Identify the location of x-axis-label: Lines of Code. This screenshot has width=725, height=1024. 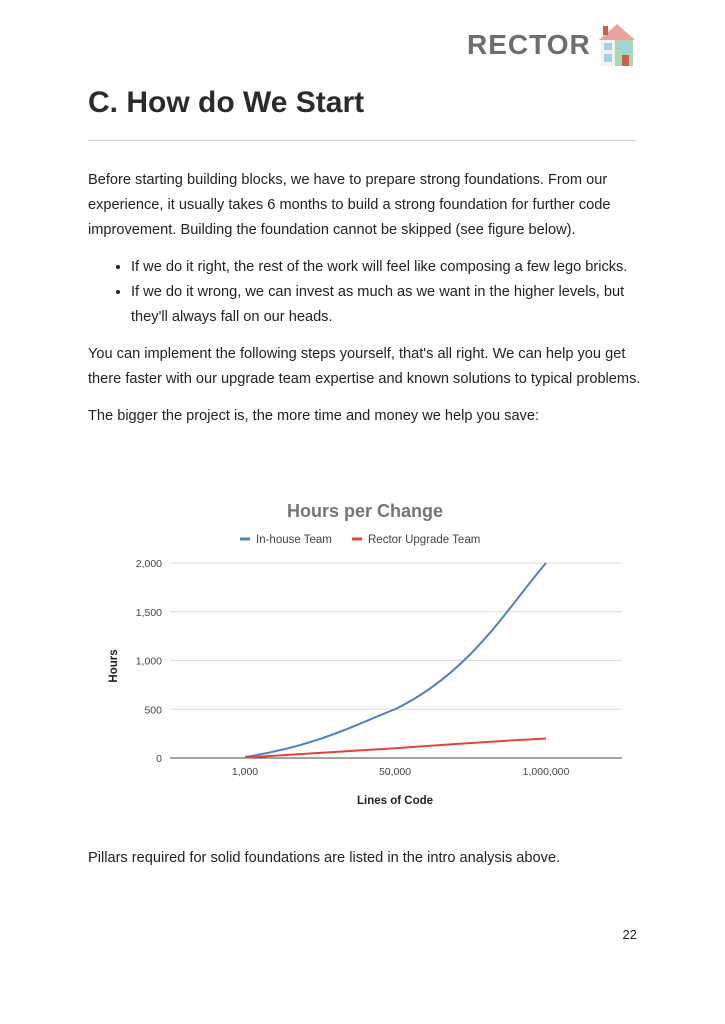
(395, 801).